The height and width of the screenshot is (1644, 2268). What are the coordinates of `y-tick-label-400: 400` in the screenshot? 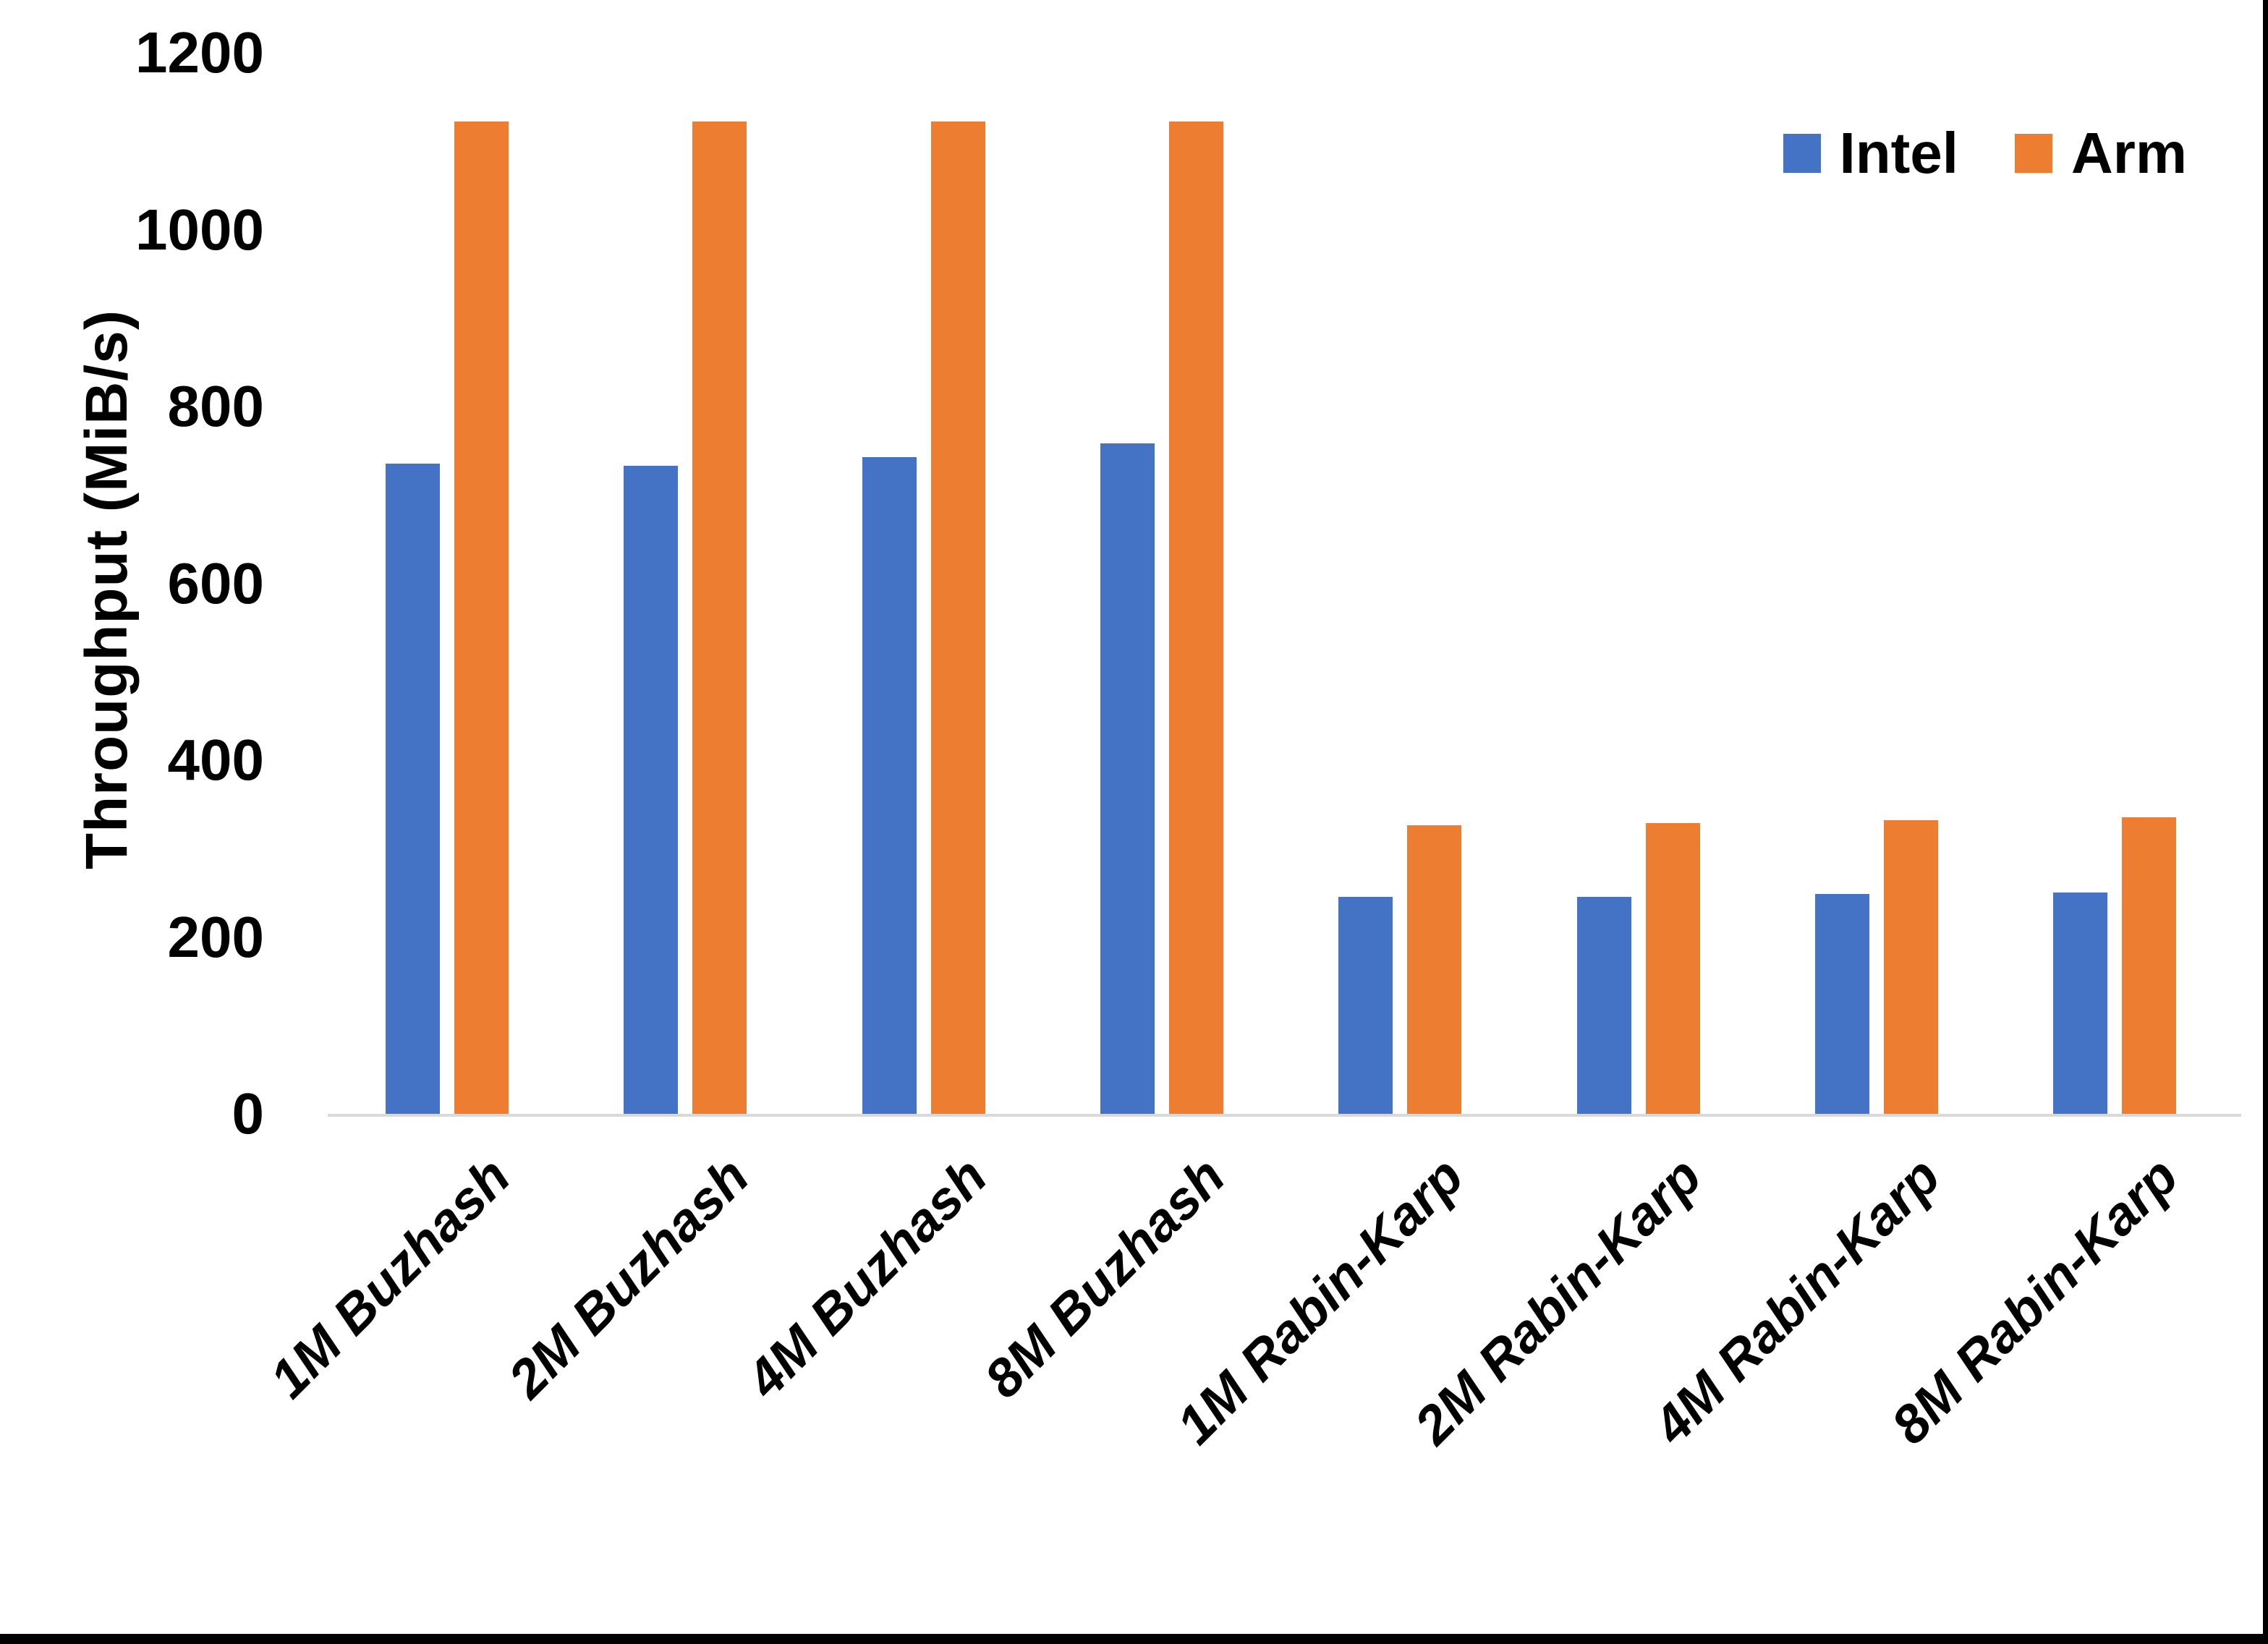 It's located at (216, 760).